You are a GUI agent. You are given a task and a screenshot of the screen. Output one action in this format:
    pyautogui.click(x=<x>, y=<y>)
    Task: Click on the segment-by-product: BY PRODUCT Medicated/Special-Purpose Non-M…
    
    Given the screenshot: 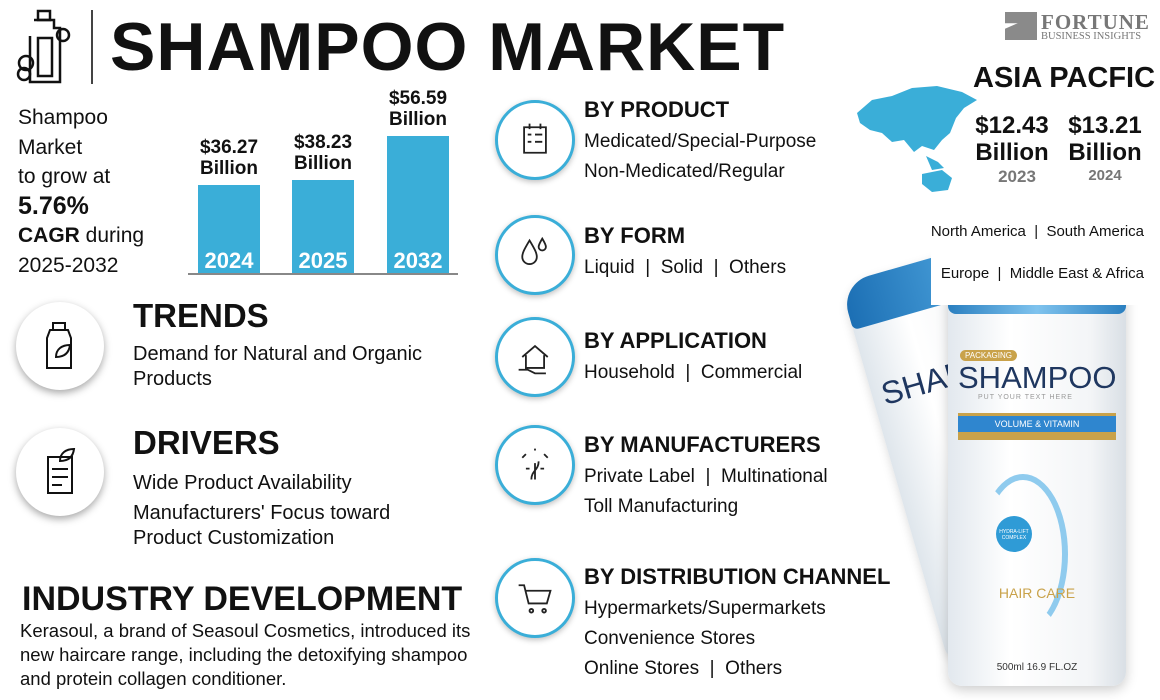 What is the action you would take?
    pyautogui.click(x=700, y=142)
    